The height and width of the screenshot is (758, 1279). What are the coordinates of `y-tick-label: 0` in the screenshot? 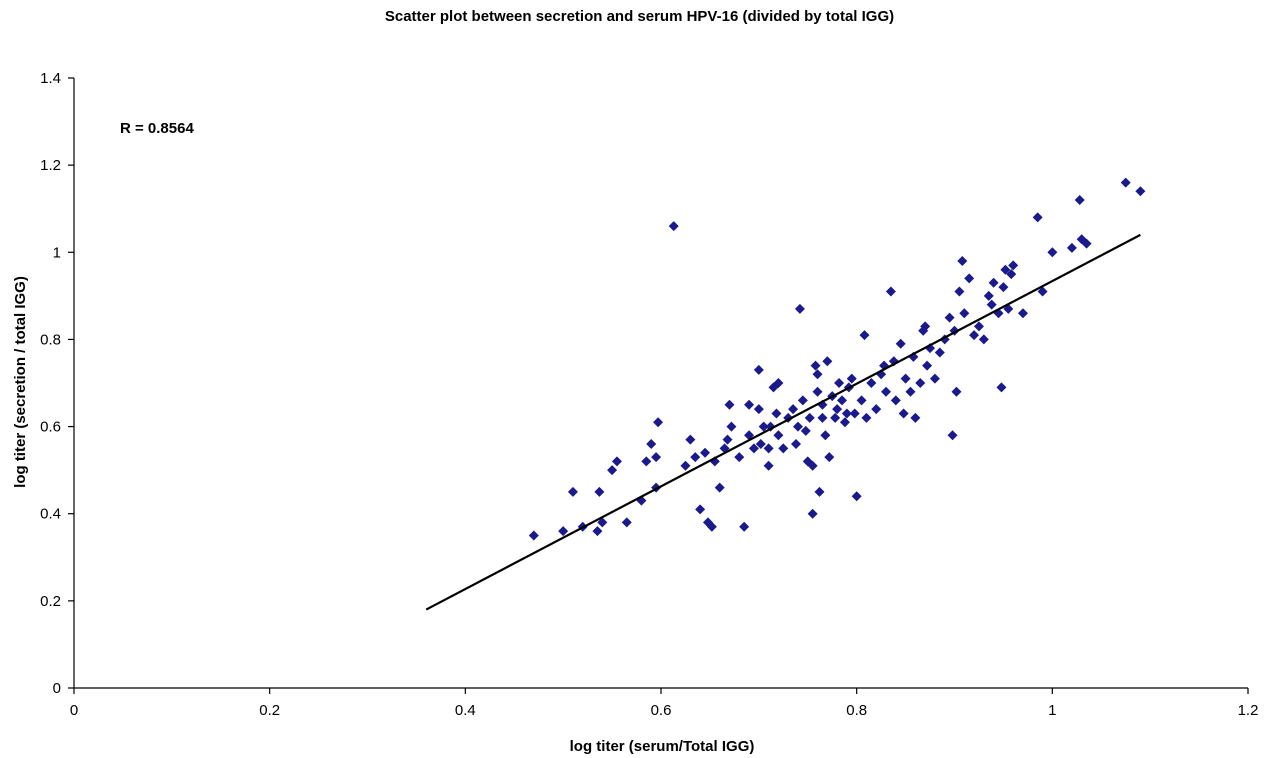 It's located at (57, 688).